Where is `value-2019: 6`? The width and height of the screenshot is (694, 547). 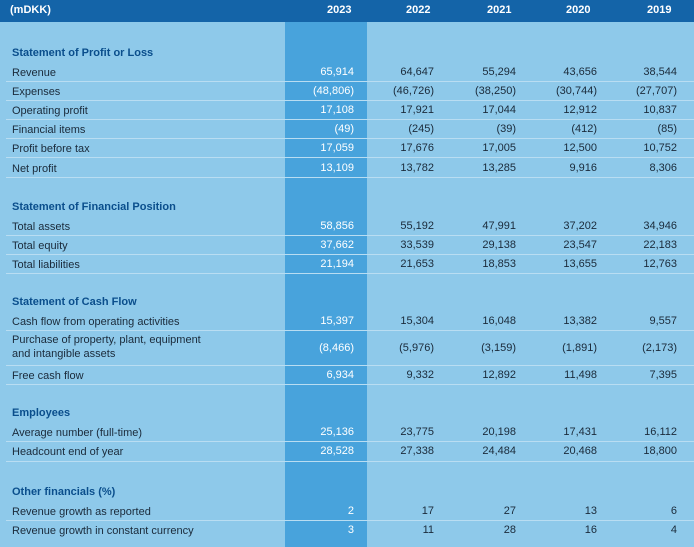
value-2019: 6 is located at coordinates (673, 511).